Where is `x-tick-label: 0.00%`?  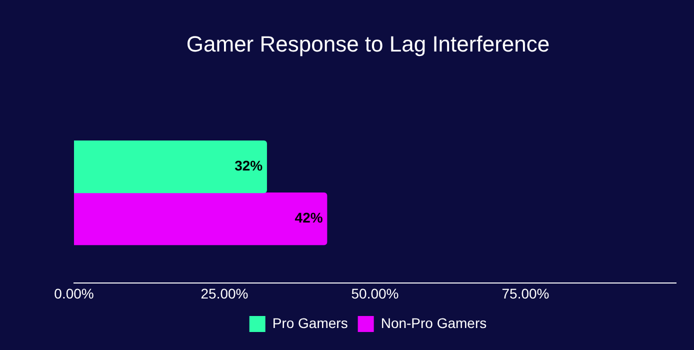 x-tick-label: 0.00% is located at coordinates (74, 293).